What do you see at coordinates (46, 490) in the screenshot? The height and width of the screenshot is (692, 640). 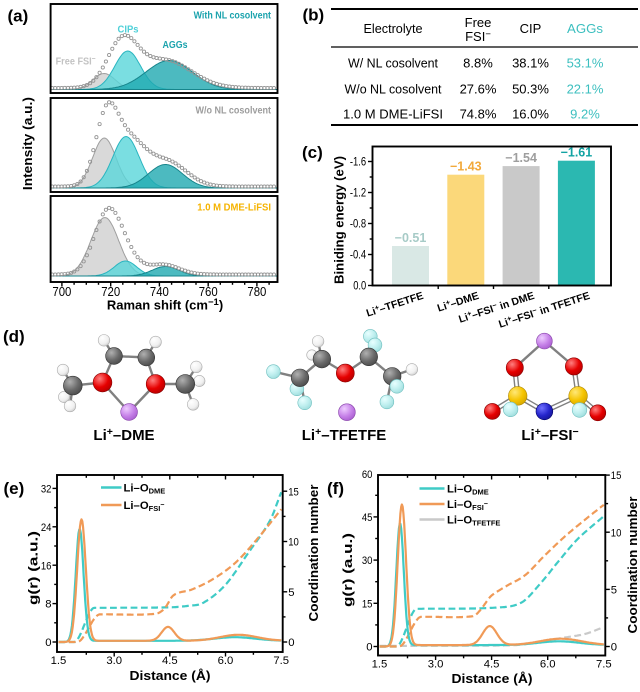 I see `svg-text: 32` at bounding box center [46, 490].